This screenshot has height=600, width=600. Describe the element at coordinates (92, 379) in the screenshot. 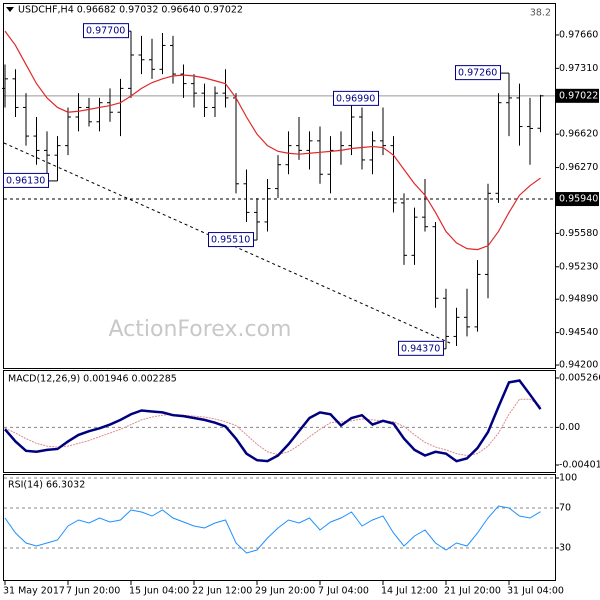

I see `macd-title: MACD(12,26,9) 0.001946 0.002285` at that location.